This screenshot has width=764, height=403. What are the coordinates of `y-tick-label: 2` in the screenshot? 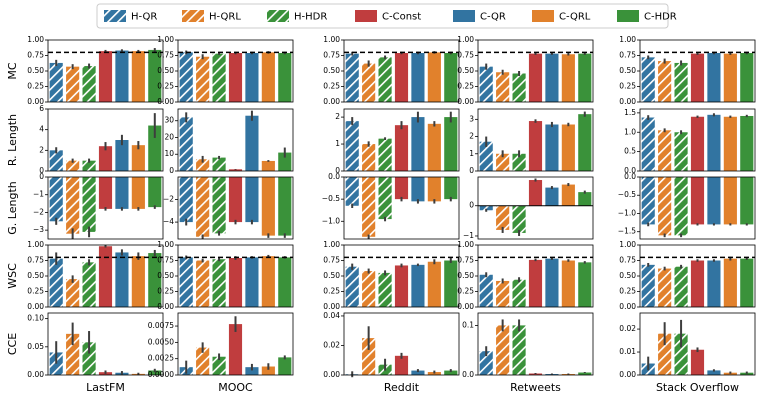 It's located at (471, 136).